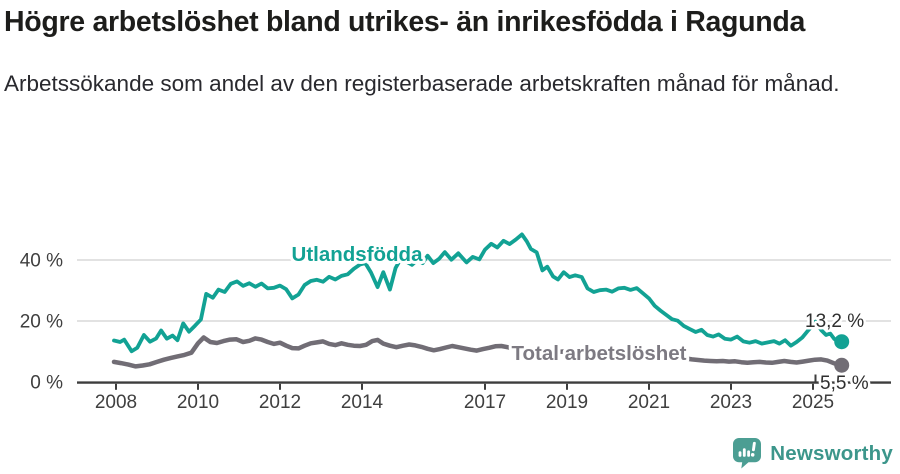 Image resolution: width=900 pixels, height=474 pixels. What do you see at coordinates (844, 383) in the screenshot?
I see `end-value-label-total-arbetsl-shet: 5,5 %` at bounding box center [844, 383].